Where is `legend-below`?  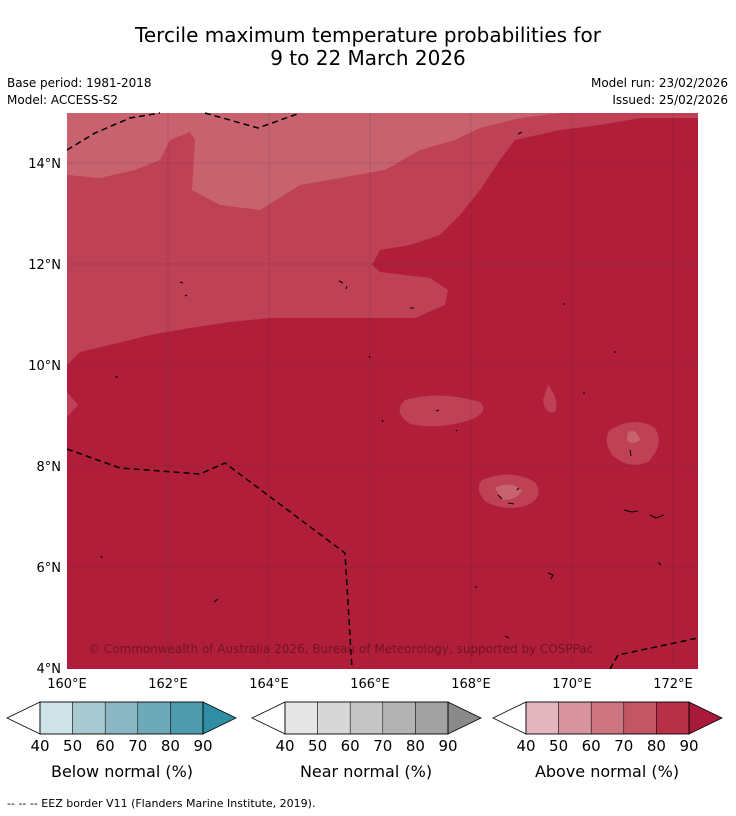
legend-below is located at coordinates (121, 718).